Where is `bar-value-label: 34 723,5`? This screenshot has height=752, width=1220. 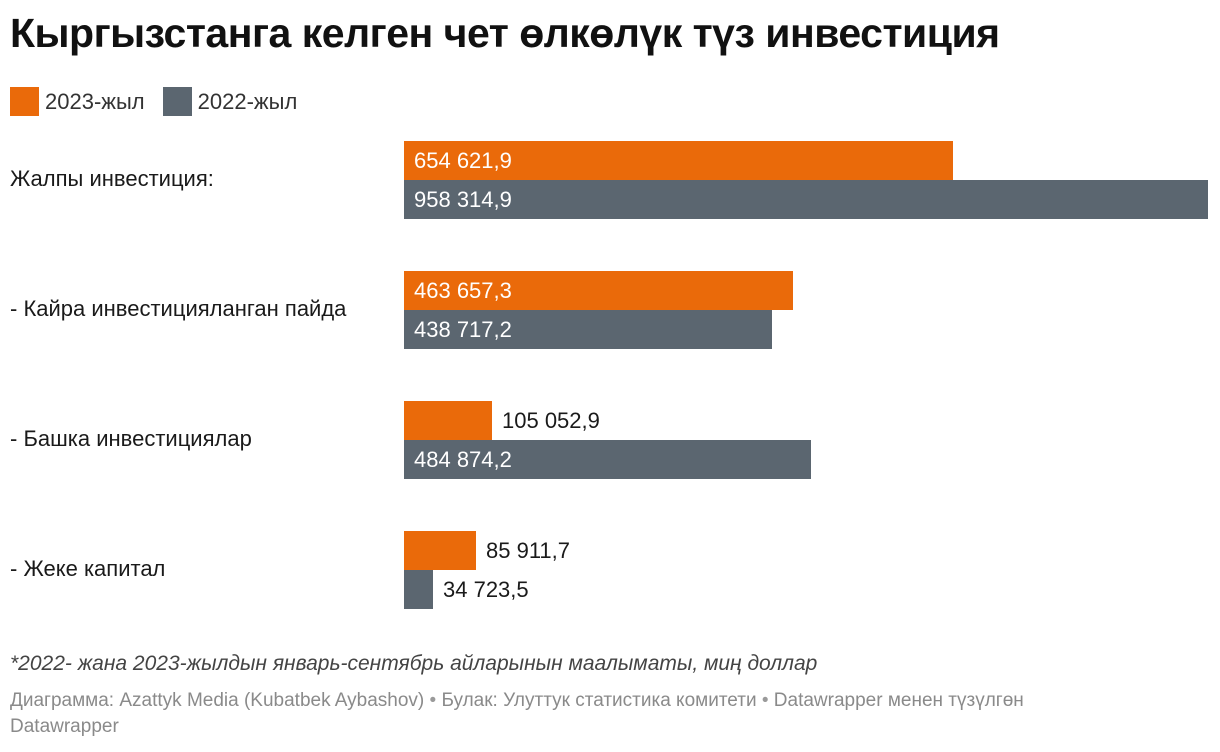
bar-value-label: 34 723,5 is located at coordinates (486, 589).